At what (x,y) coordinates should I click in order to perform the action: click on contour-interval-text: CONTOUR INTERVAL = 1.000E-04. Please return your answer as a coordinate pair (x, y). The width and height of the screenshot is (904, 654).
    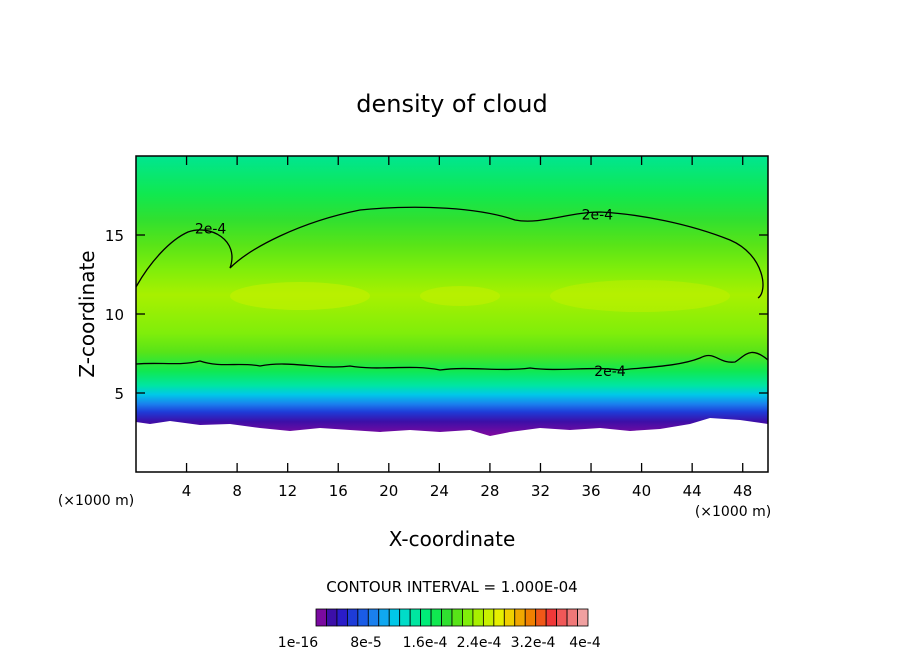
    Looking at the image, I should click on (451, 587).